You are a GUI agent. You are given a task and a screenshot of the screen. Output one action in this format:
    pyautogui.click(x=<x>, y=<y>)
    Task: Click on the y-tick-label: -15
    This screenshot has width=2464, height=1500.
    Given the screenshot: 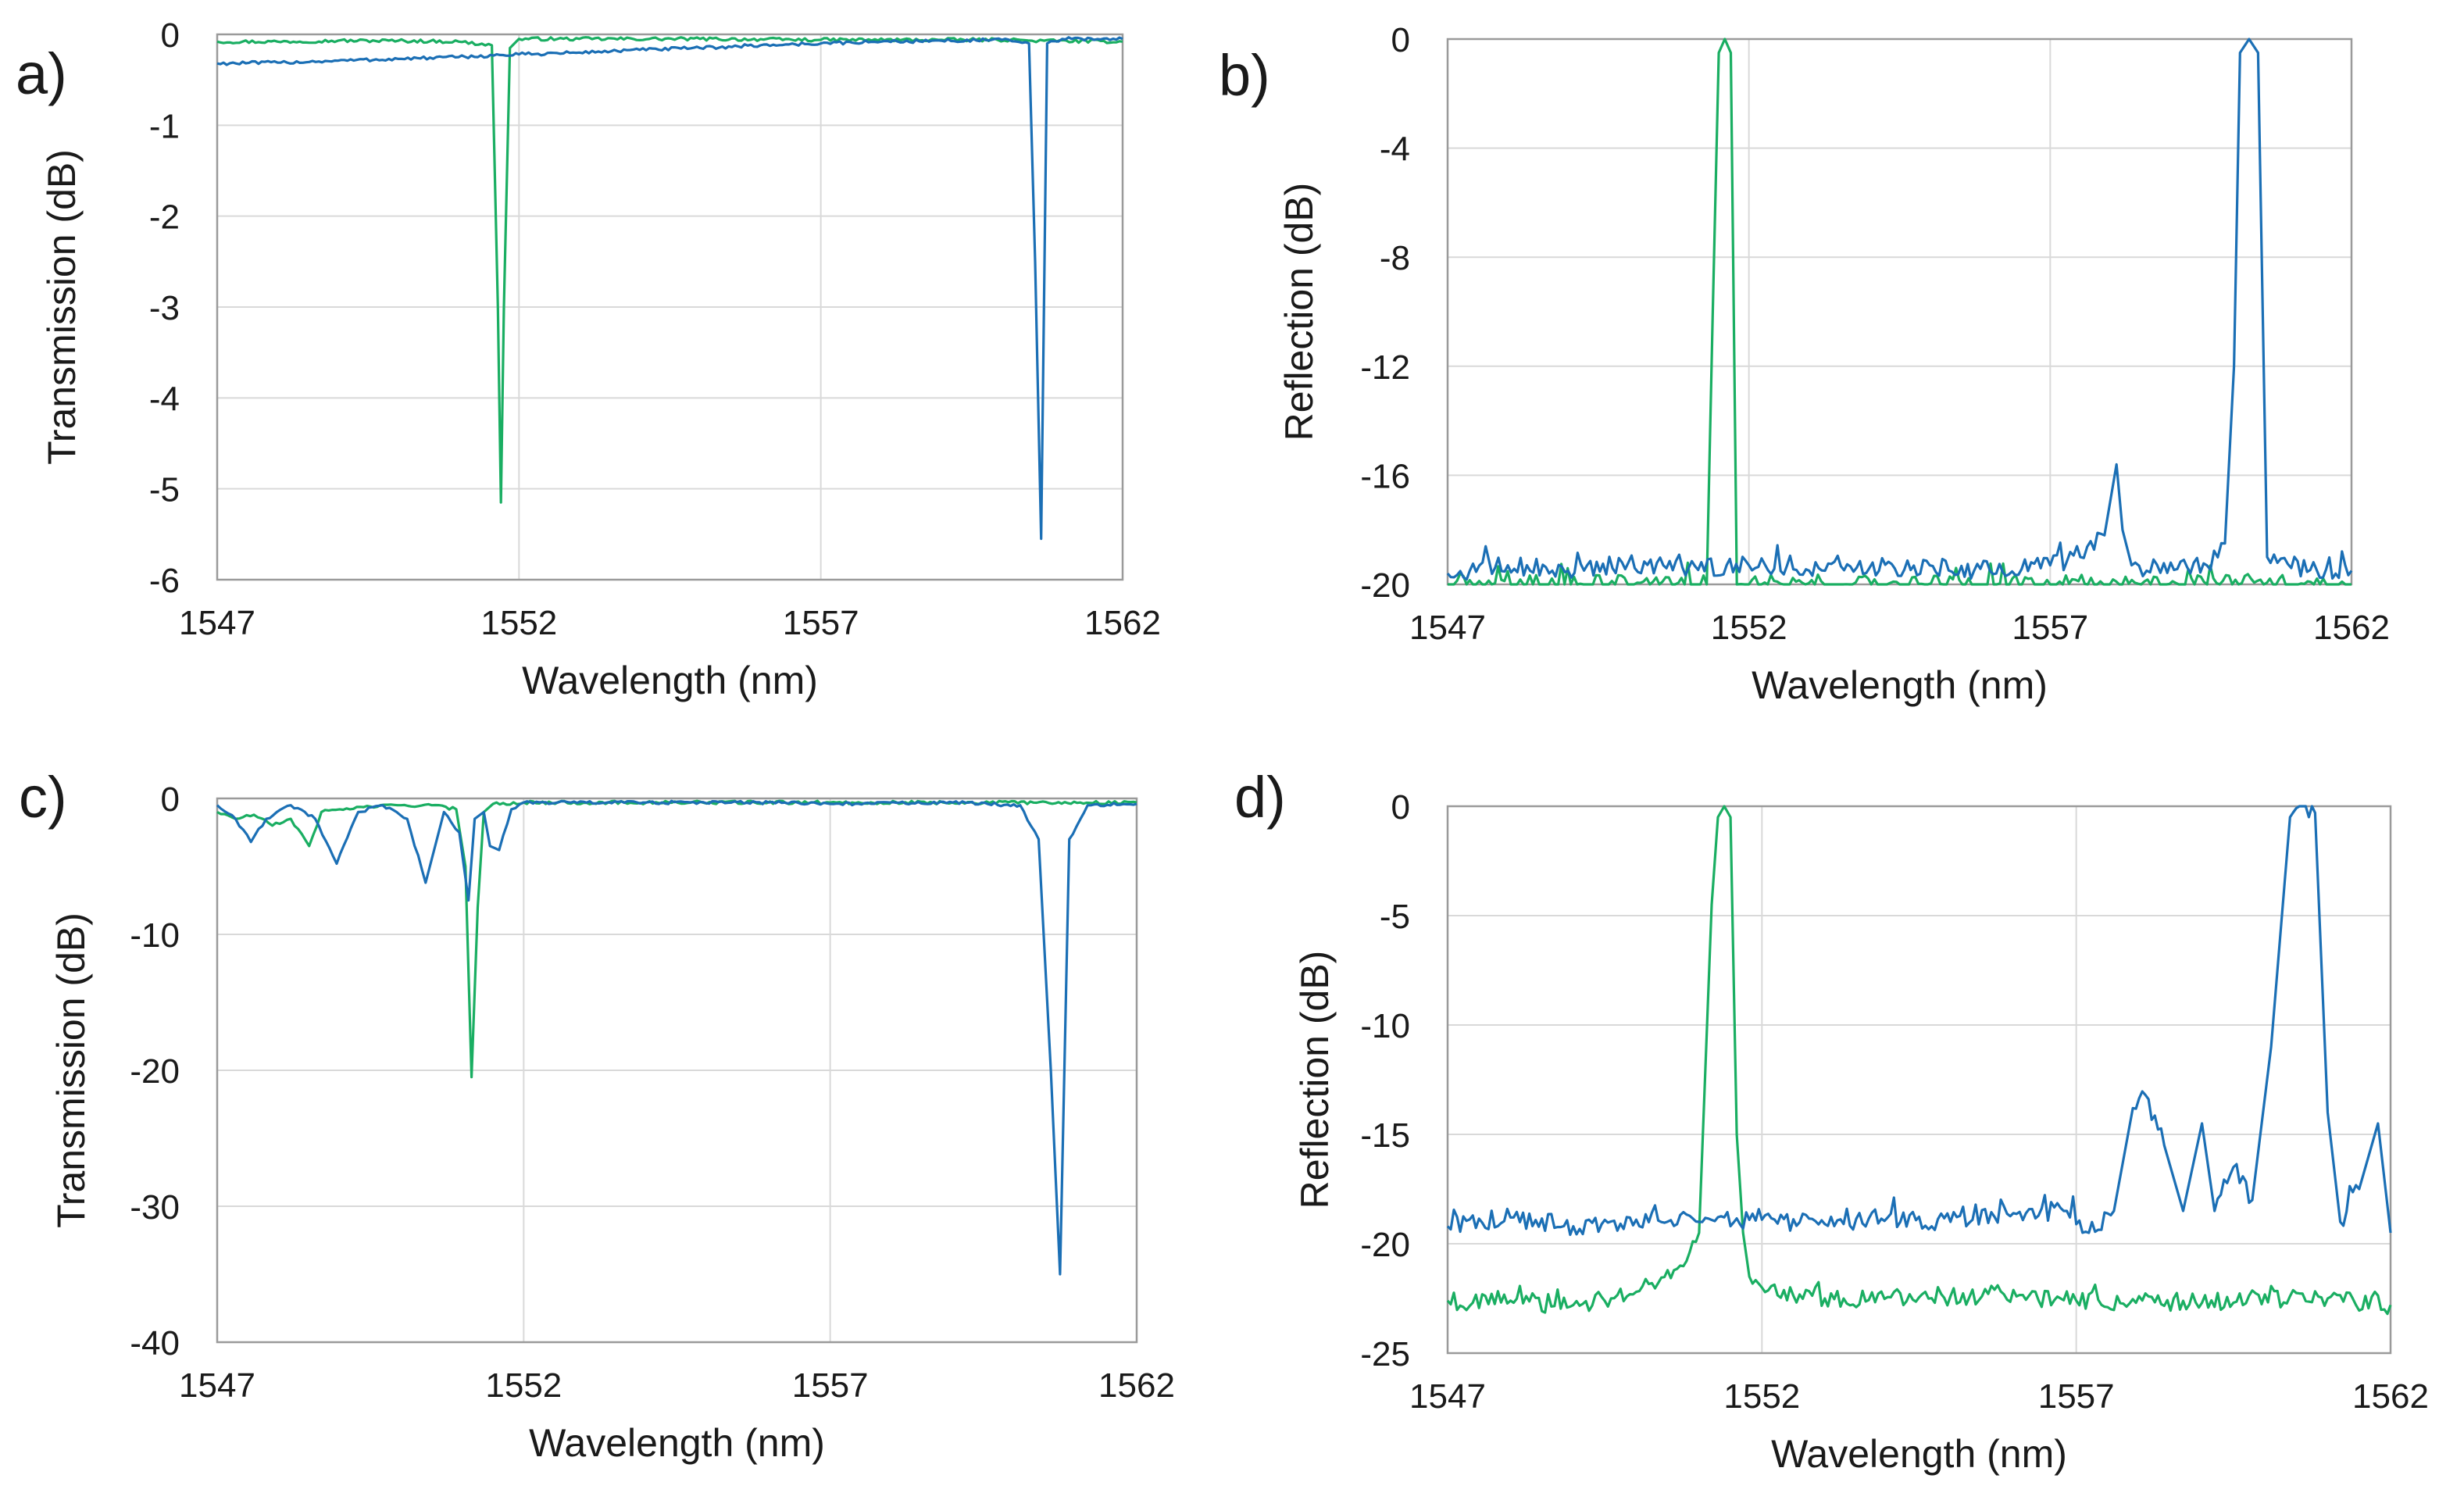 What is the action you would take?
    pyautogui.click(x=1385, y=1135)
    